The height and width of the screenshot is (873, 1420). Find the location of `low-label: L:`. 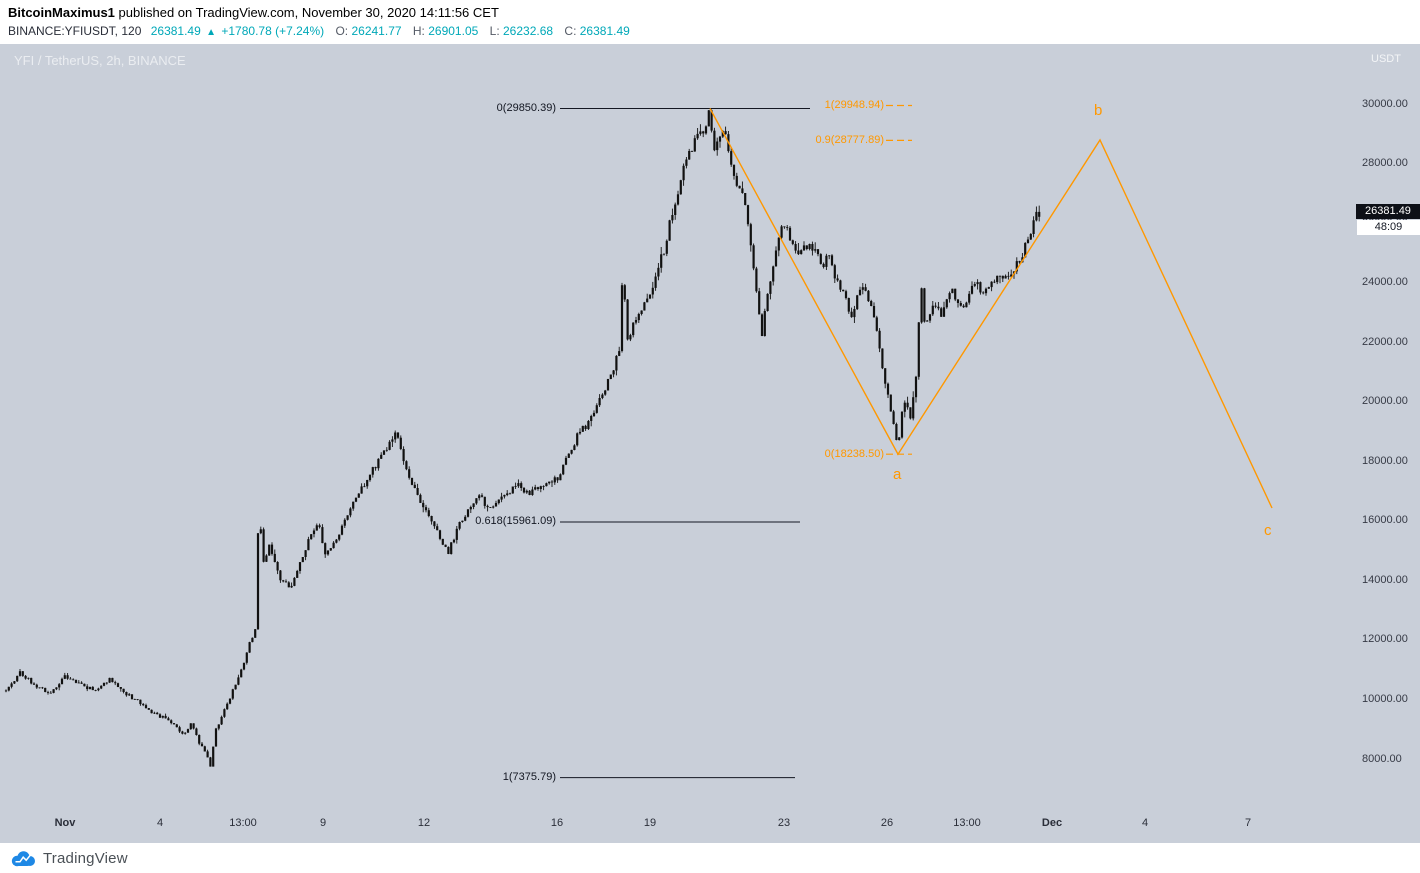

low-label: L: is located at coordinates (494, 31).